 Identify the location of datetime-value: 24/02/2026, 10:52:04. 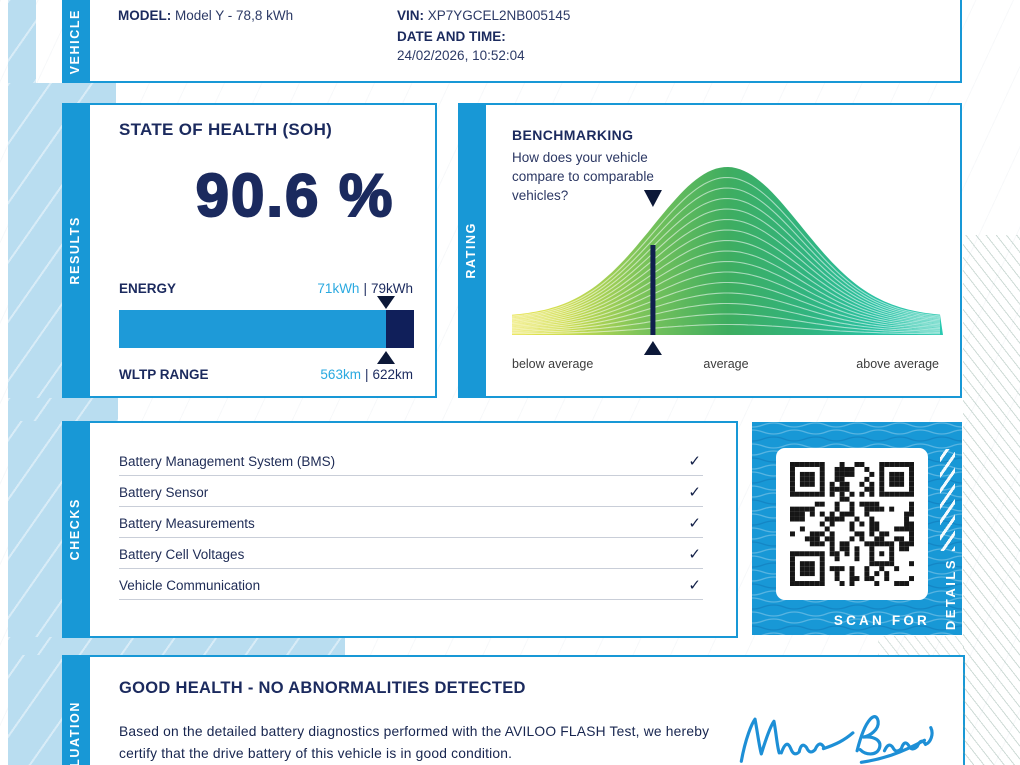
(461, 55).